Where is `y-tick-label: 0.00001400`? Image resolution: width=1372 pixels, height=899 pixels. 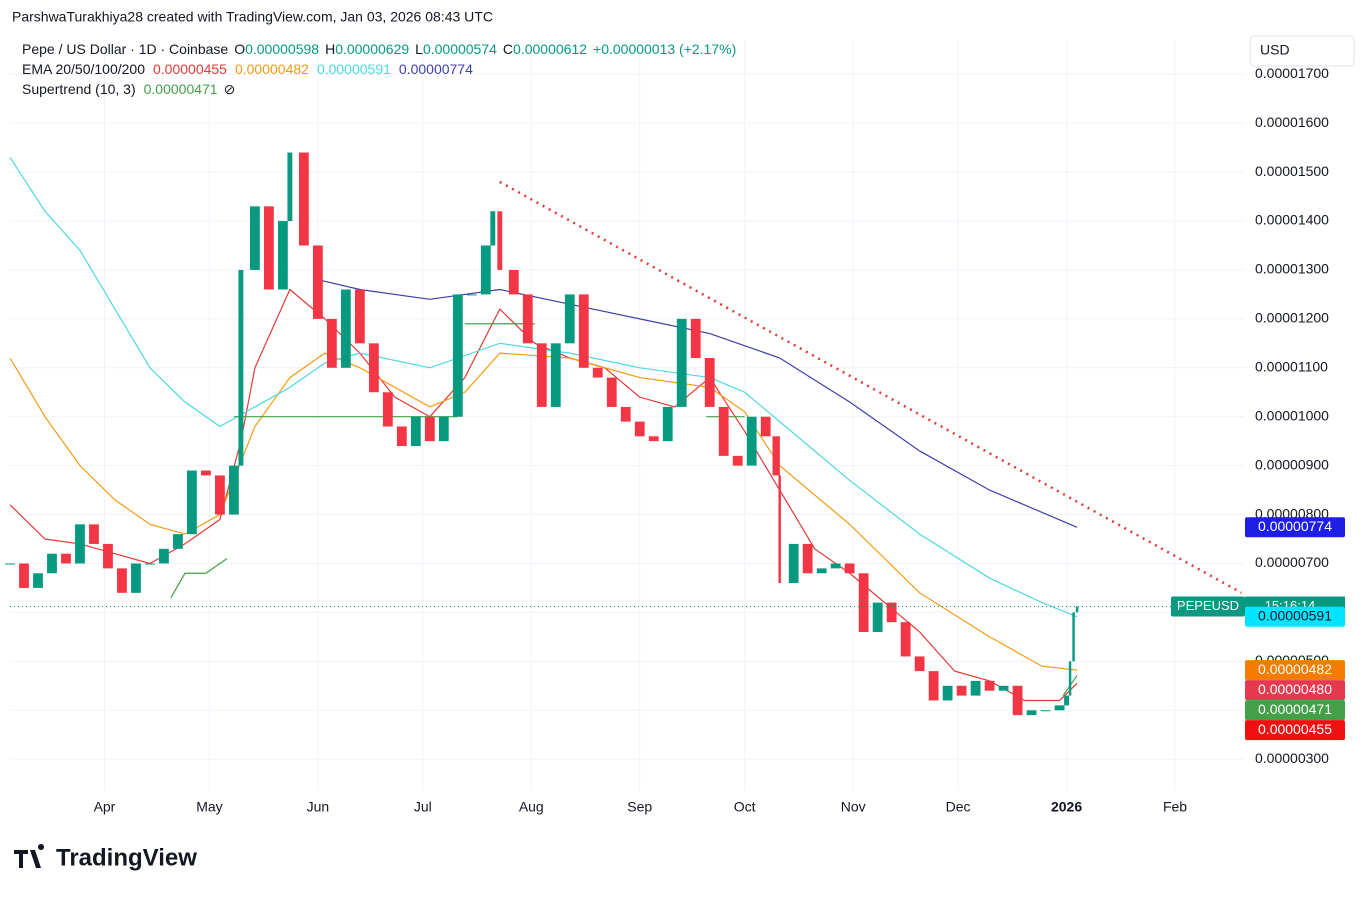 y-tick-label: 0.00001400 is located at coordinates (1292, 220).